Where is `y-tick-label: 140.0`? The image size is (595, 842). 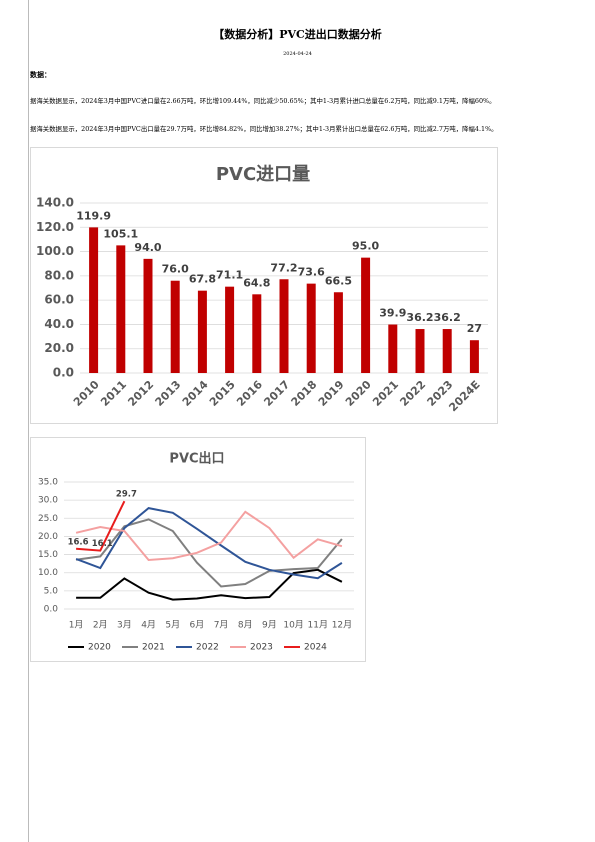
y-tick-label: 140.0 is located at coordinates (55, 203).